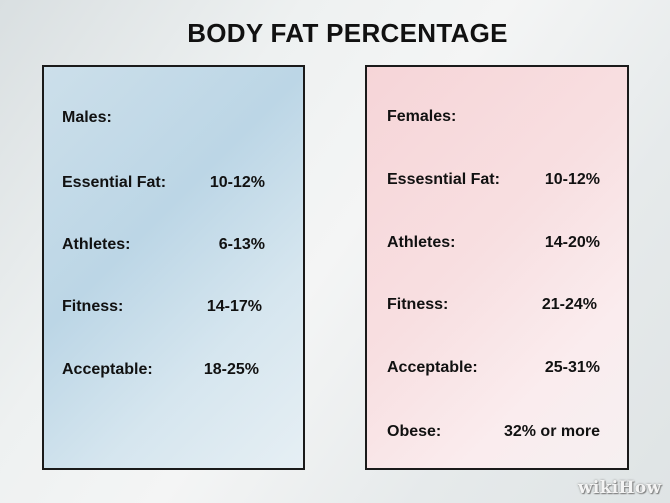  Describe the element at coordinates (422, 116) in the screenshot. I see `females-heading: Females:` at that location.